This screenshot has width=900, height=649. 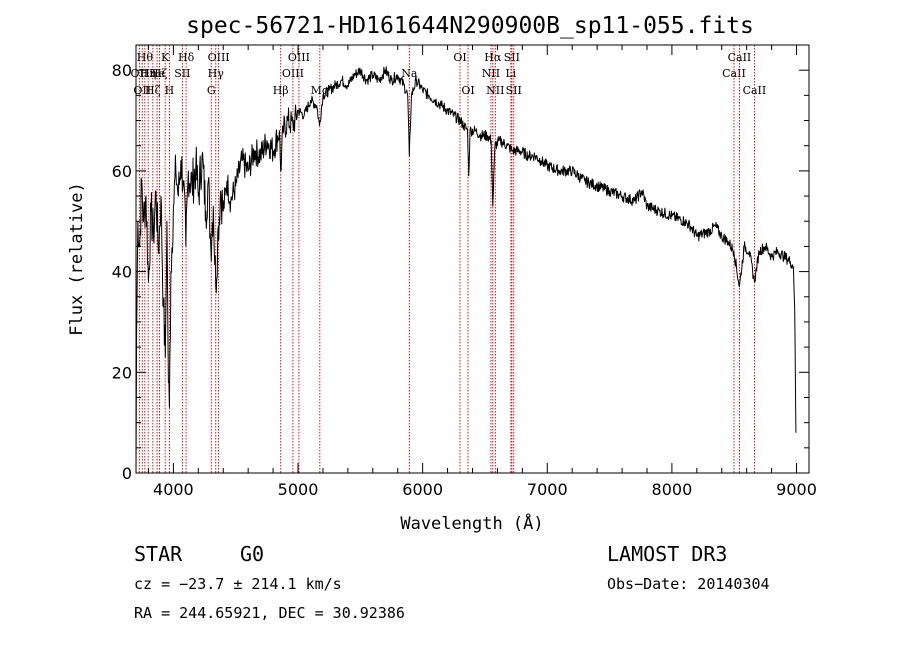 What do you see at coordinates (293, 73) in the screenshot?
I see `line-marker-label-15: OIII` at bounding box center [293, 73].